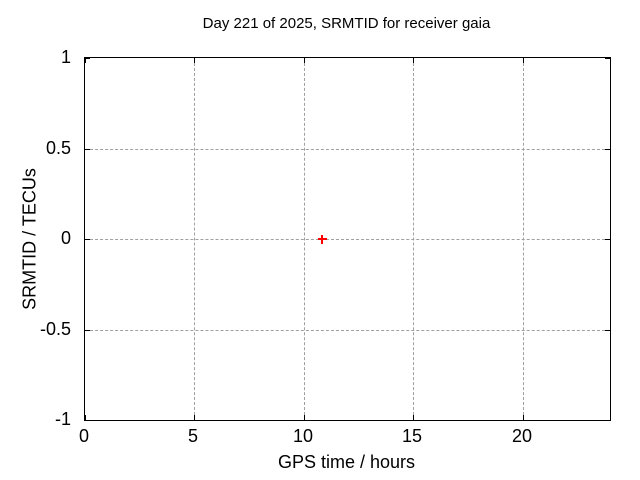 Image resolution: width=640 pixels, height=480 pixels. What do you see at coordinates (412, 436) in the screenshot?
I see `x-tick-label: 15` at bounding box center [412, 436].